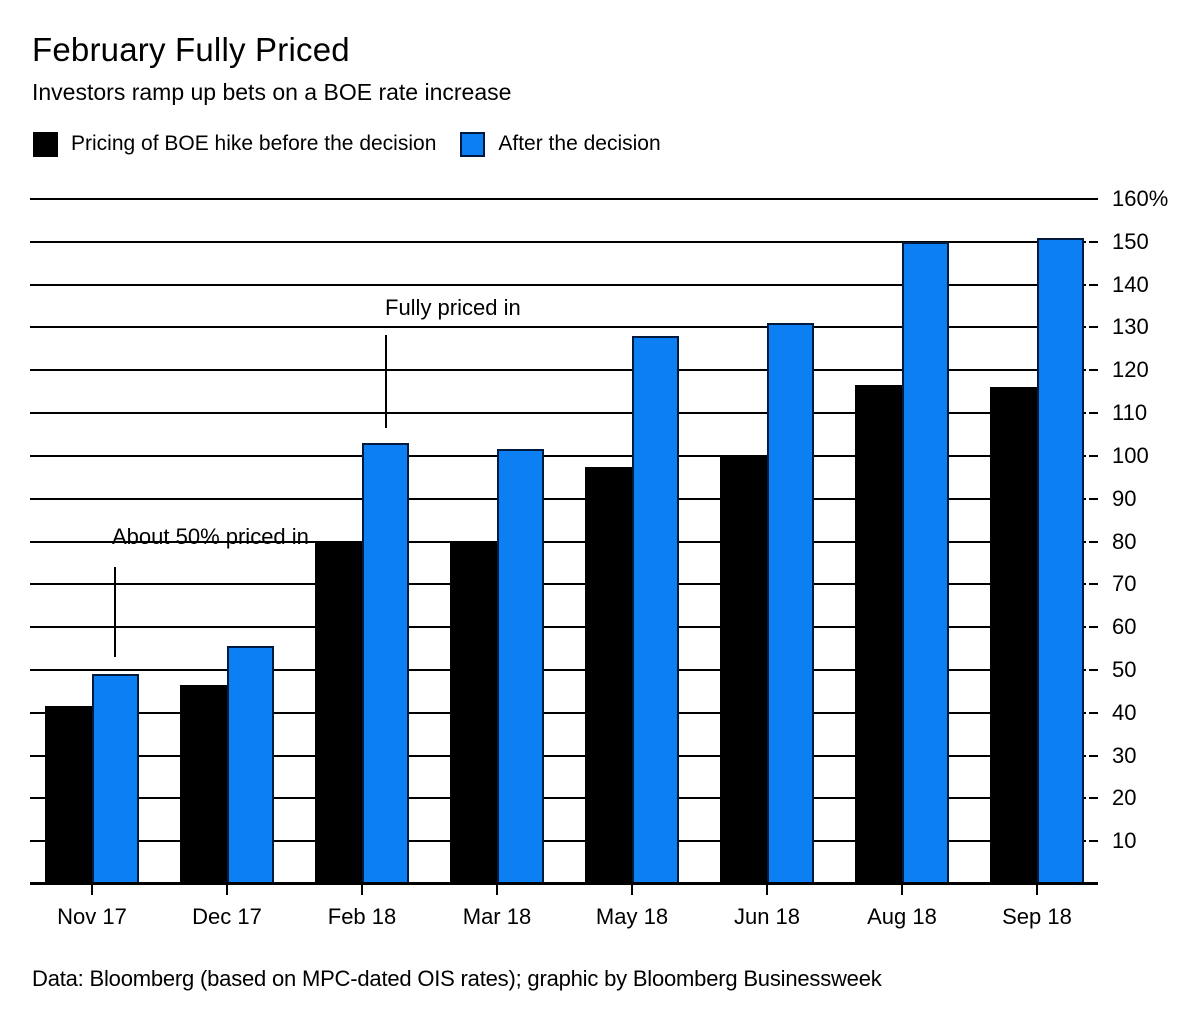 The image size is (1200, 1015). What do you see at coordinates (473, 144) in the screenshot?
I see `legend-swatch-after-icon` at bounding box center [473, 144].